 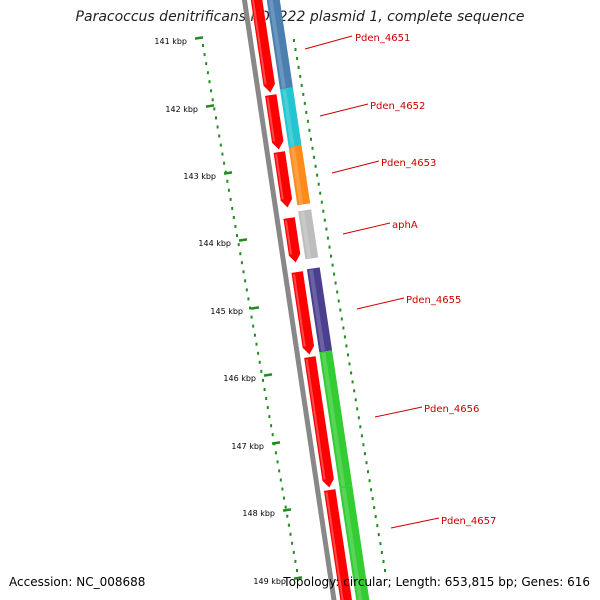 I want to click on kbp-tick-label: 142 kbp, so click(x=181, y=109).